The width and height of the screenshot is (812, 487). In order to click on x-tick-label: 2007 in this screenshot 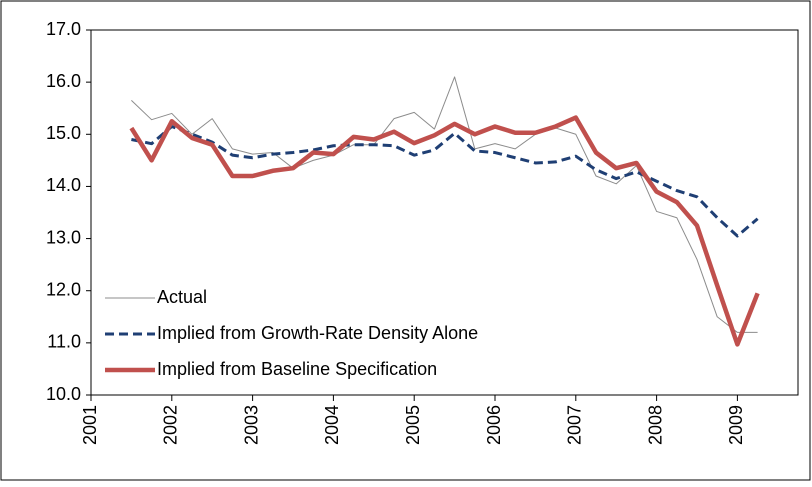, I will do `click(575, 425)`.